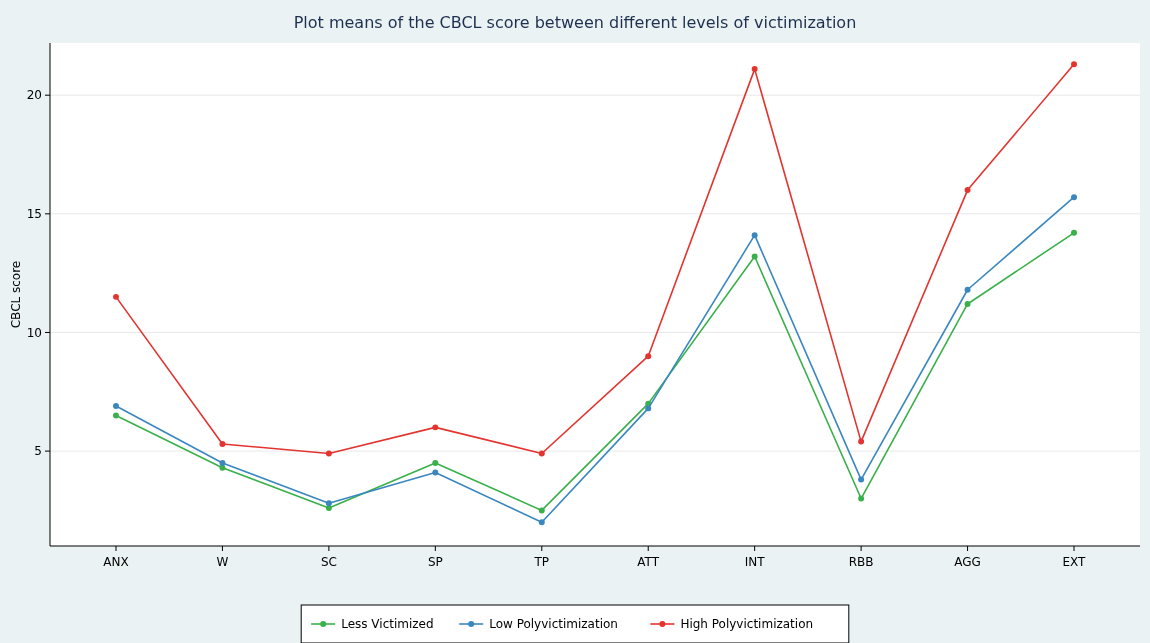 Image resolution: width=1150 pixels, height=643 pixels. I want to click on x-tick-label: TP, so click(541, 562).